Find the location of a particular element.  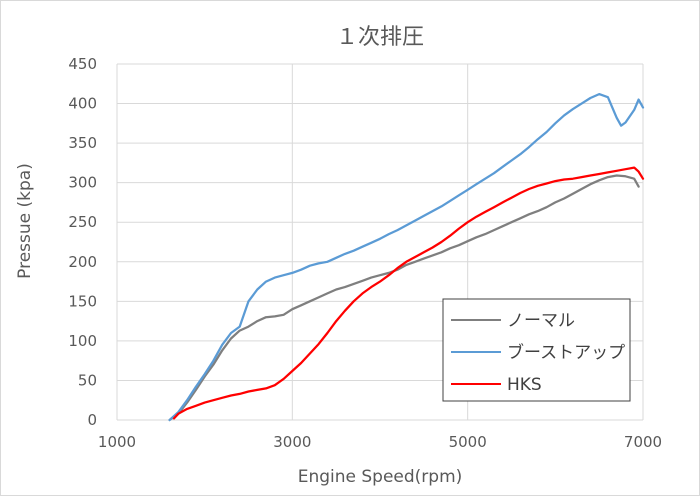

y-tick-label: 350 is located at coordinates (82, 143).